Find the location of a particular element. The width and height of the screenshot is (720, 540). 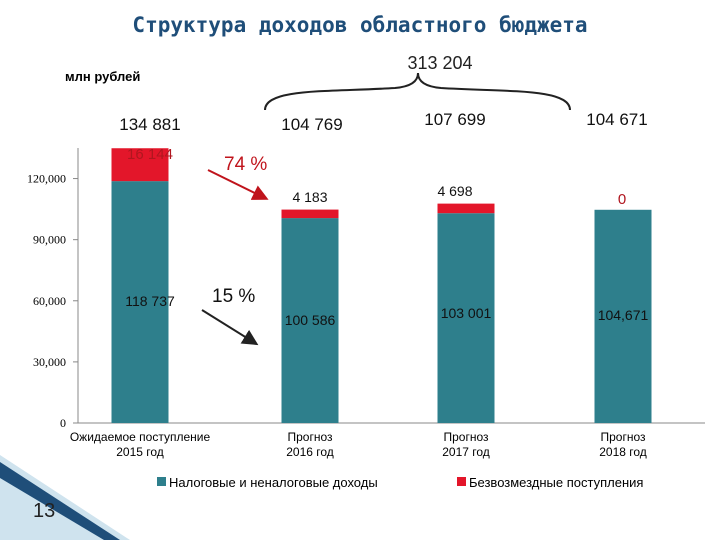

grant-arrow is located at coordinates (238, 184).